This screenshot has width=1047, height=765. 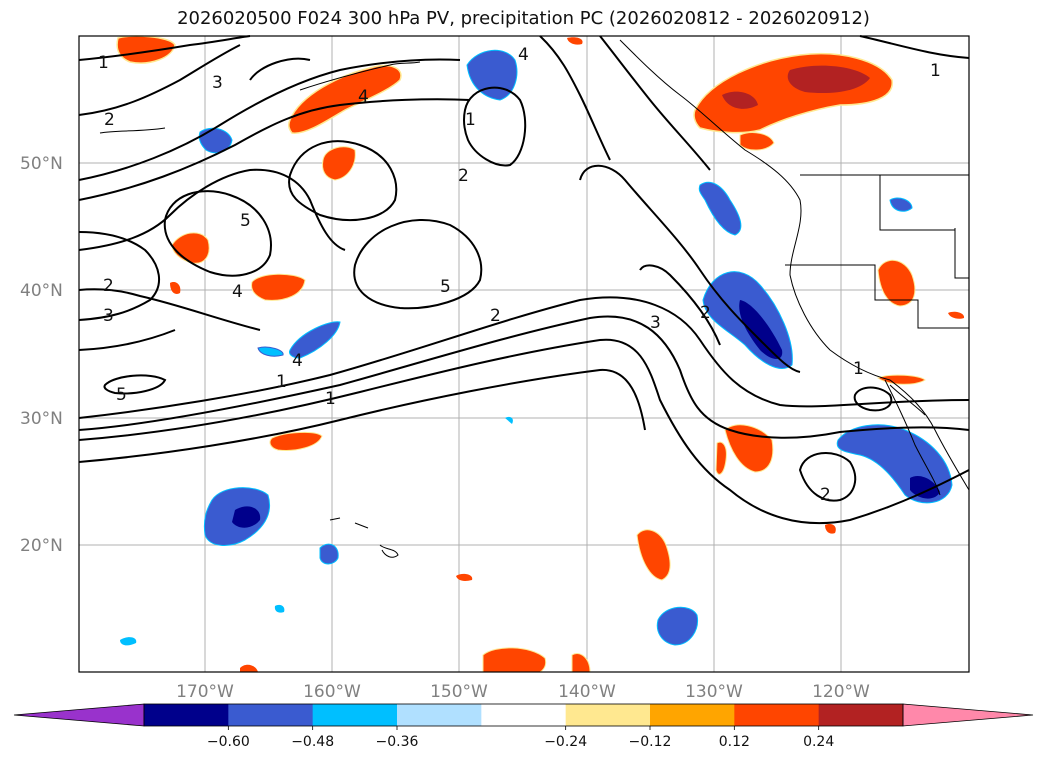 I want to click on lon-labels: 170°W 160°W 150°W 140°W 130°W 120°W, so click(x=523, y=692).